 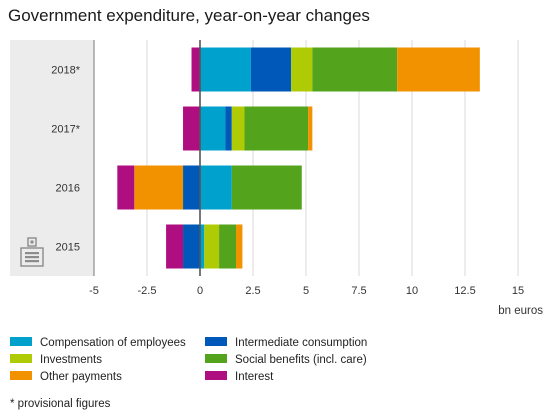 What do you see at coordinates (94, 291) in the screenshot?
I see `x-tick-label: -5` at bounding box center [94, 291].